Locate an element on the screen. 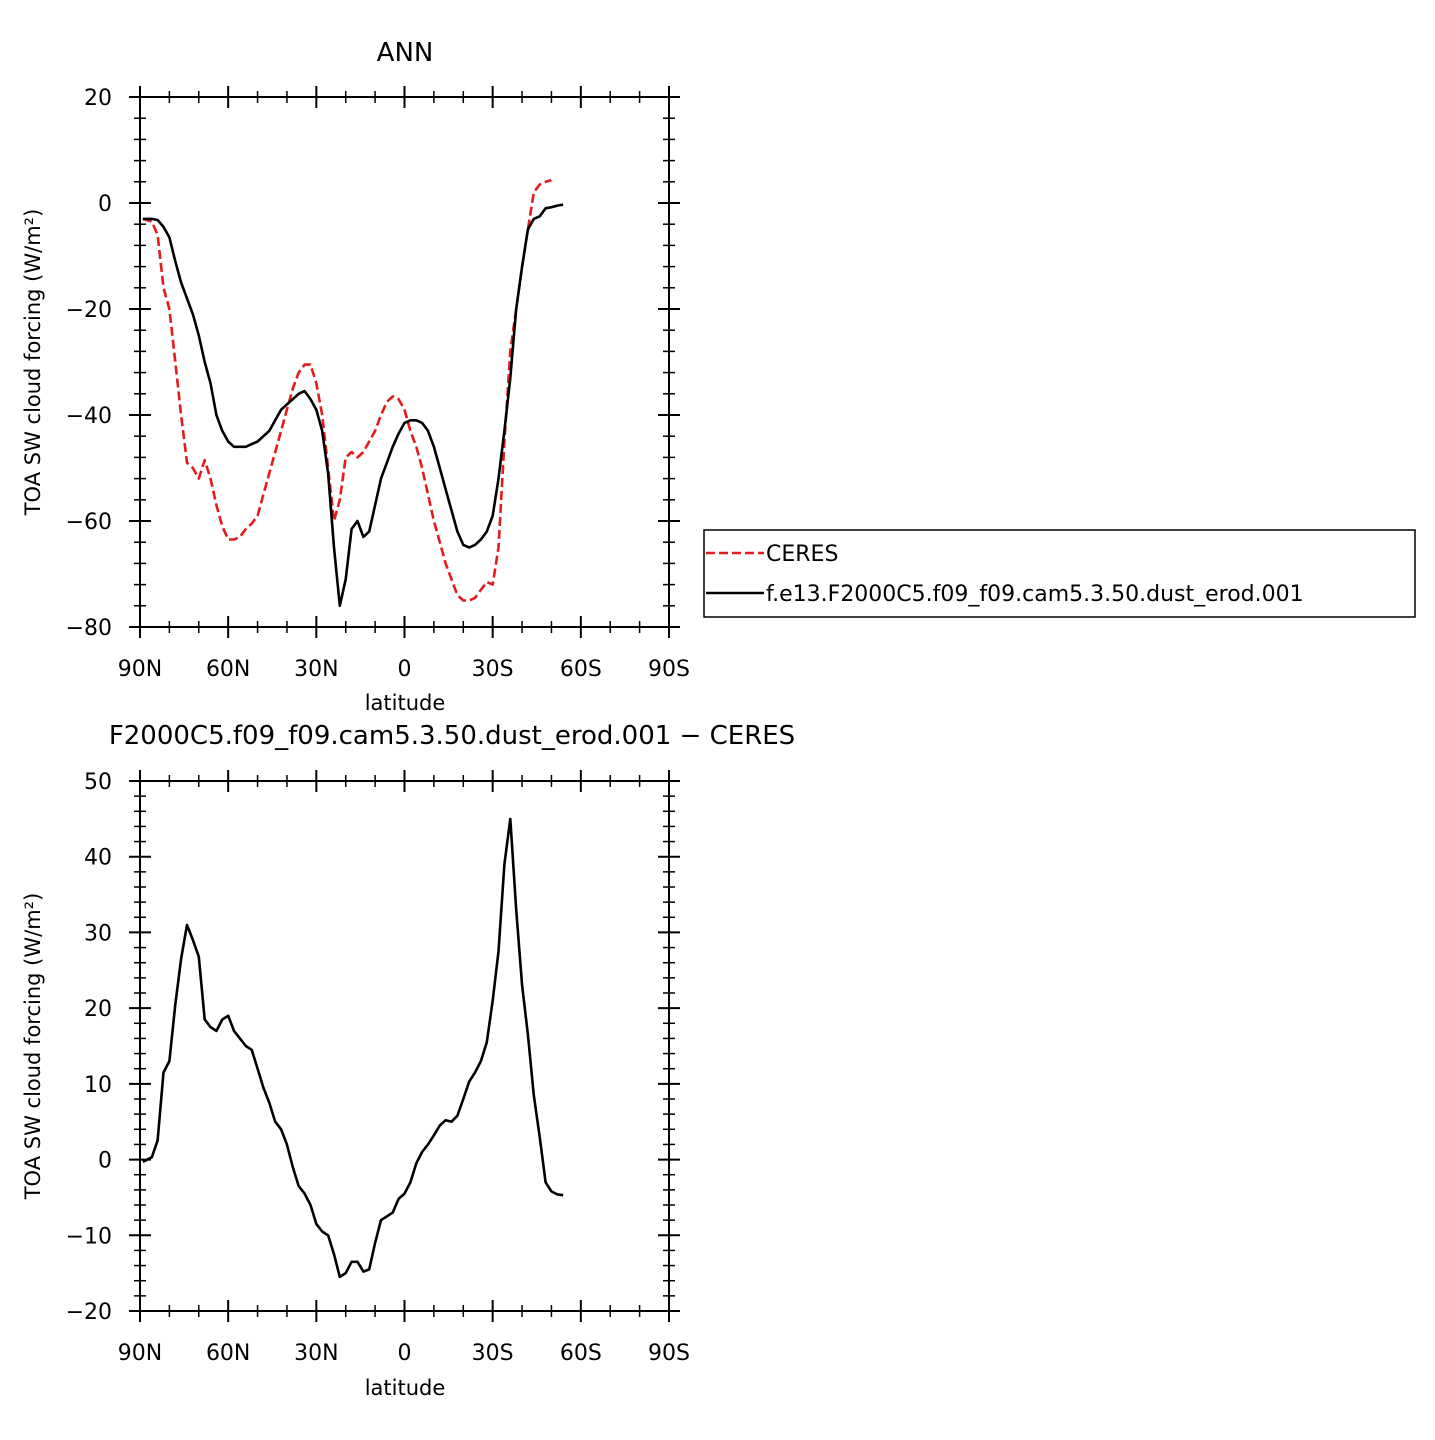 This screenshot has height=1440, width=1435. chart-title: ANN is located at coordinates (405, 53).